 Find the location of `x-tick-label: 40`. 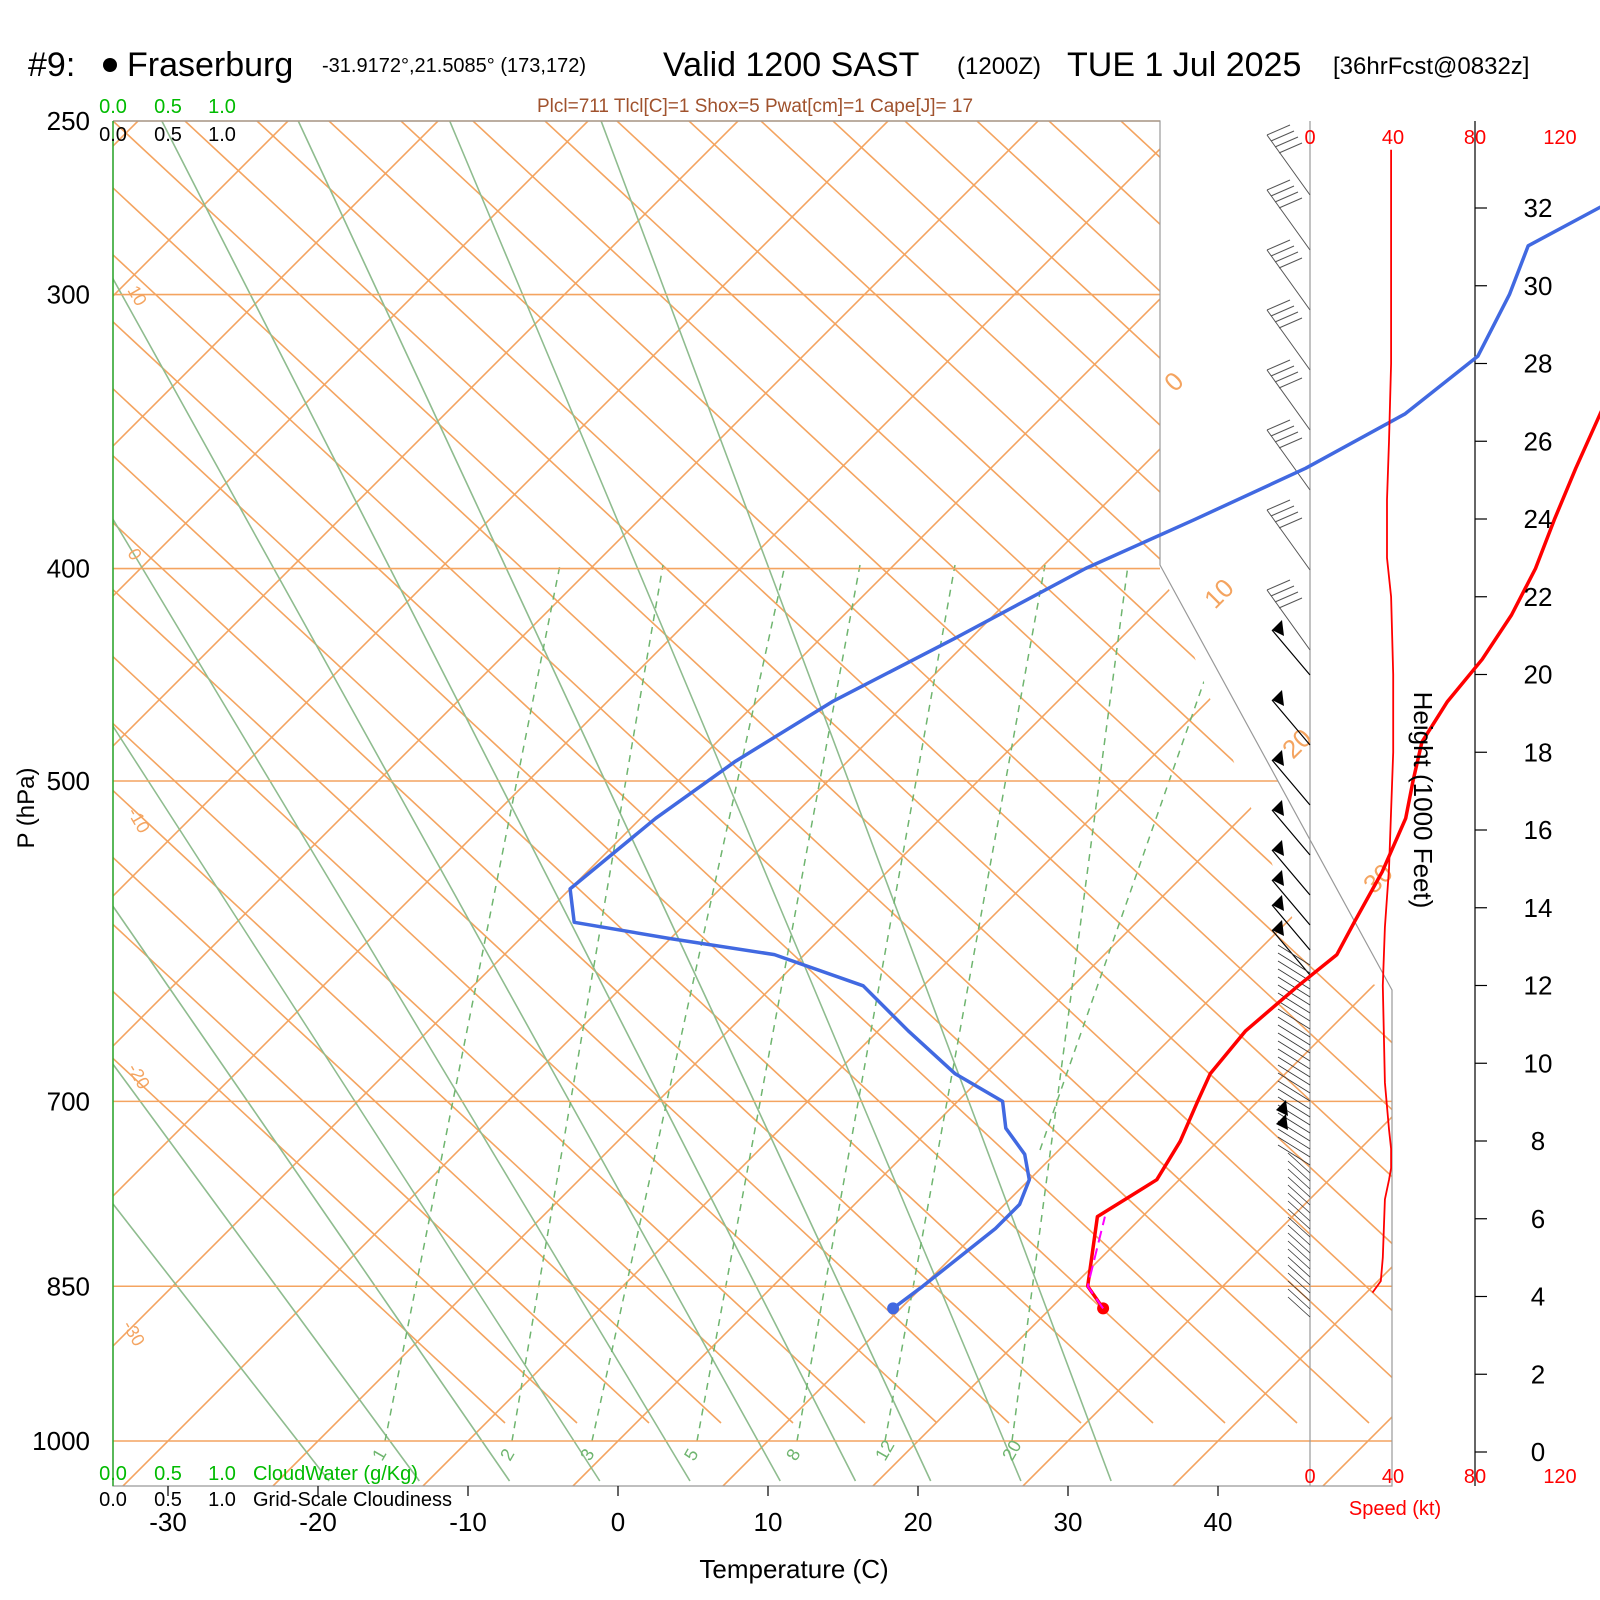

x-tick-label: 40 is located at coordinates (1218, 1522).